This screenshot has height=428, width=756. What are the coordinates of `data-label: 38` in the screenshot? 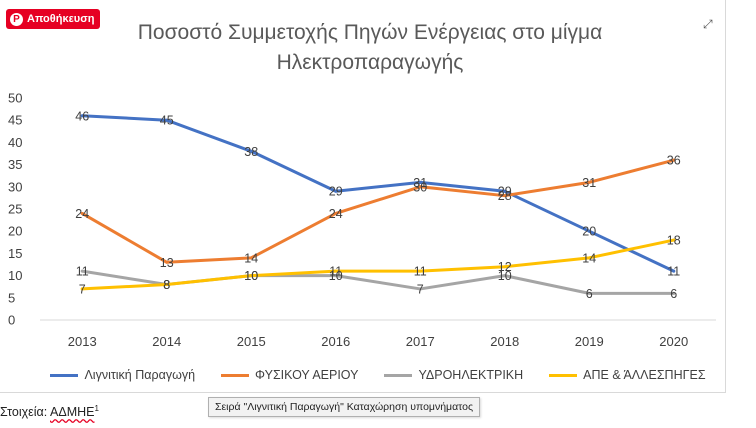 It's located at (251, 152).